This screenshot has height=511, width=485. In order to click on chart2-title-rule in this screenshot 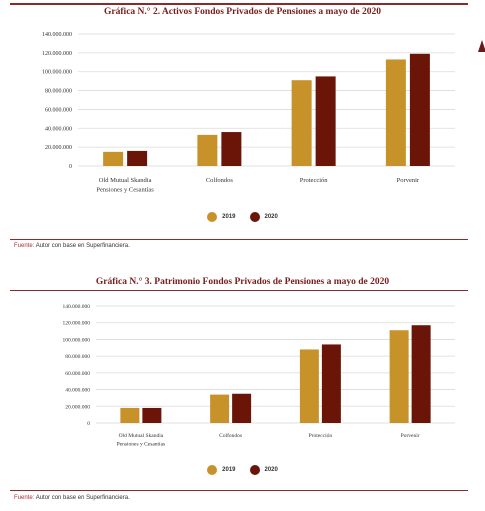, I will do `click(239, 290)`.